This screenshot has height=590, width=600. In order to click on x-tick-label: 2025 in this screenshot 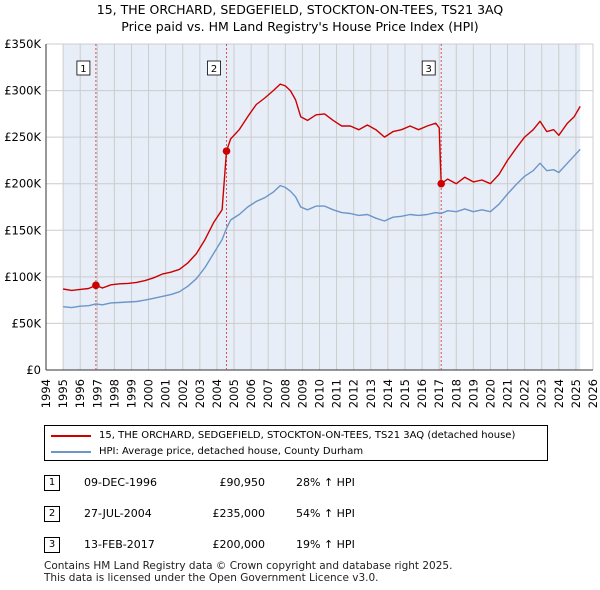, I will do `click(576, 393)`.